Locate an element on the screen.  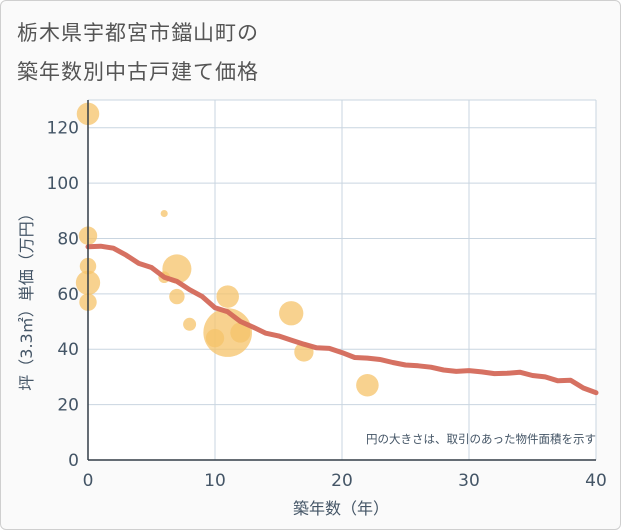
x-tick-label: 20 is located at coordinates (342, 481).